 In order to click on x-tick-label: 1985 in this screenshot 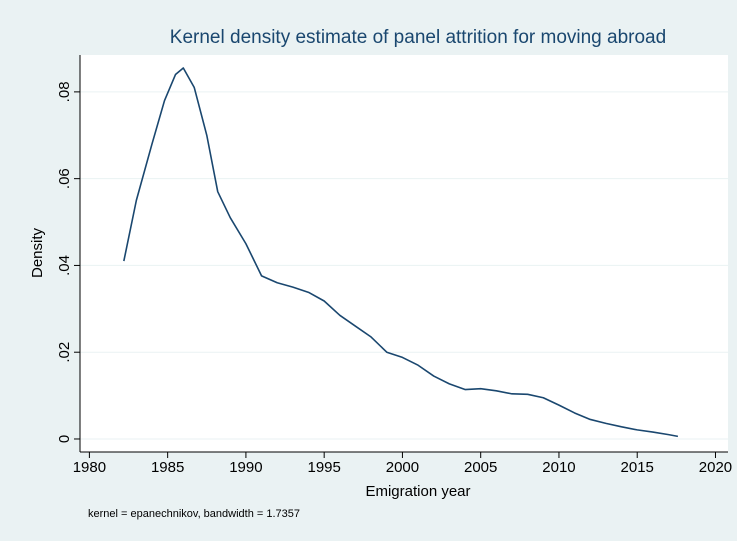, I will do `click(167, 467)`.